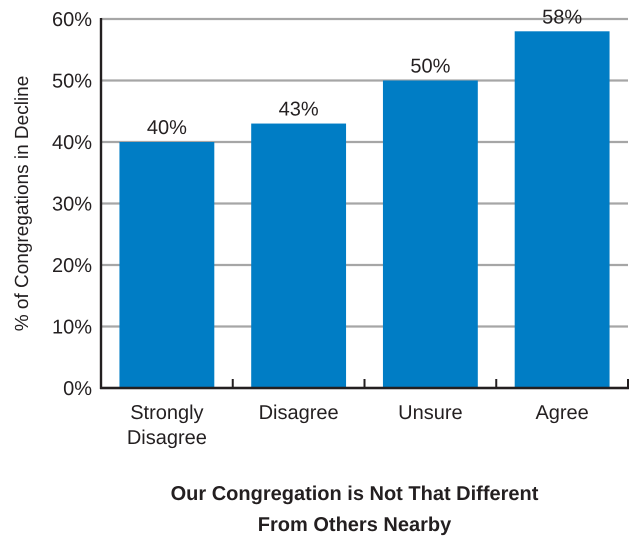 The height and width of the screenshot is (540, 634). Describe the element at coordinates (166, 425) in the screenshot. I see `x-tick-label: Strongly Disagree` at that location.